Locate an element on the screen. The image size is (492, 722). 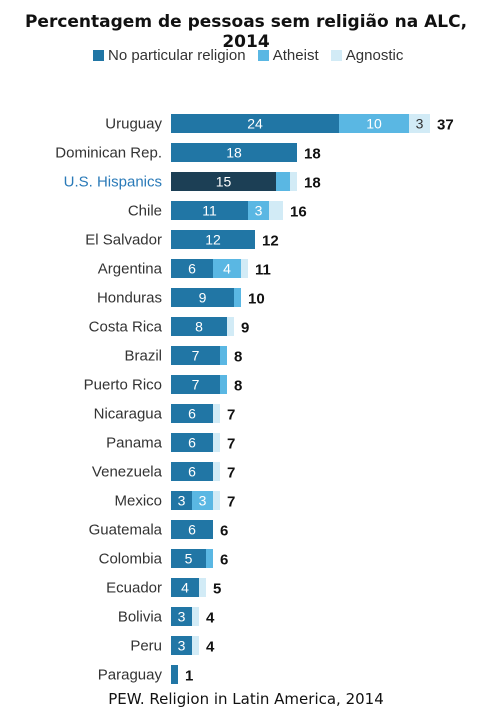
segment-label-brazil-no-particular: 7 is located at coordinates (196, 356).